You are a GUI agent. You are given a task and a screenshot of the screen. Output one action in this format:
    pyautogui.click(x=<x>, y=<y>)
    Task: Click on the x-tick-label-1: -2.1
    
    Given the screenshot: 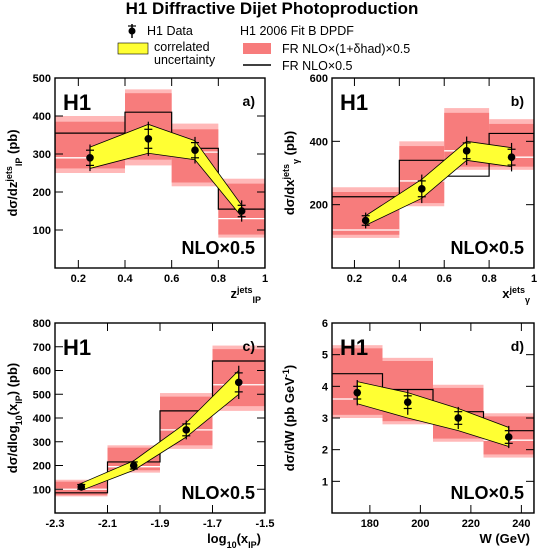 What is the action you would take?
    pyautogui.click(x=107, y=524)
    